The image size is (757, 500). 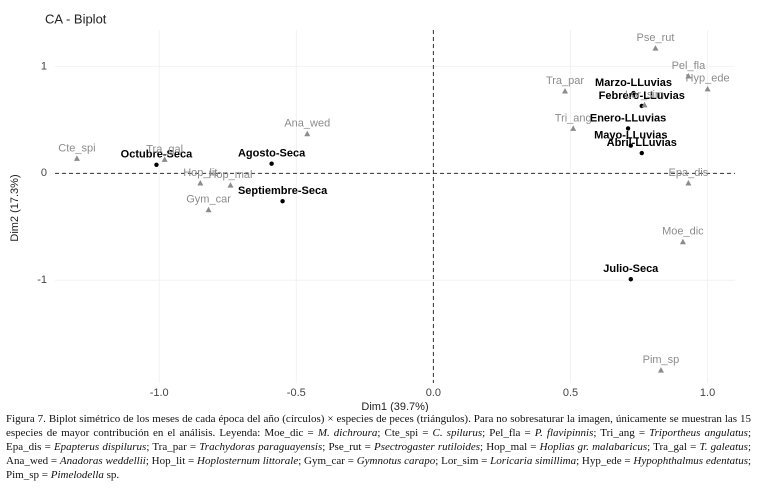 What do you see at coordinates (628, 118) in the screenshot?
I see `month-label: Enero-LLuvias` at bounding box center [628, 118].